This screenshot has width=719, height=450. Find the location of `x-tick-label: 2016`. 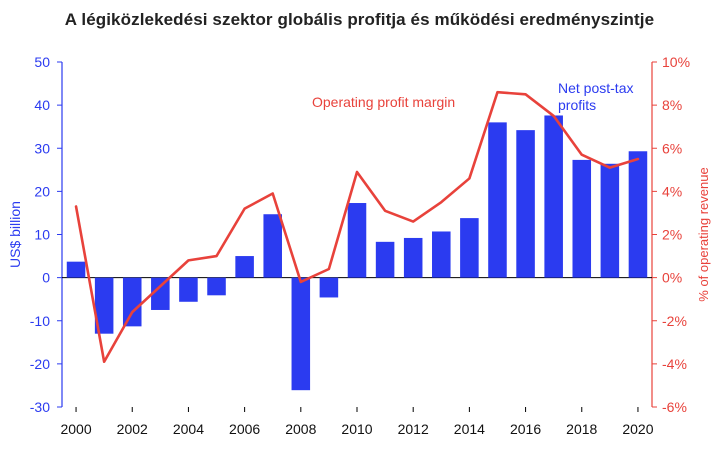

x-tick-label: 2016 is located at coordinates (525, 429).